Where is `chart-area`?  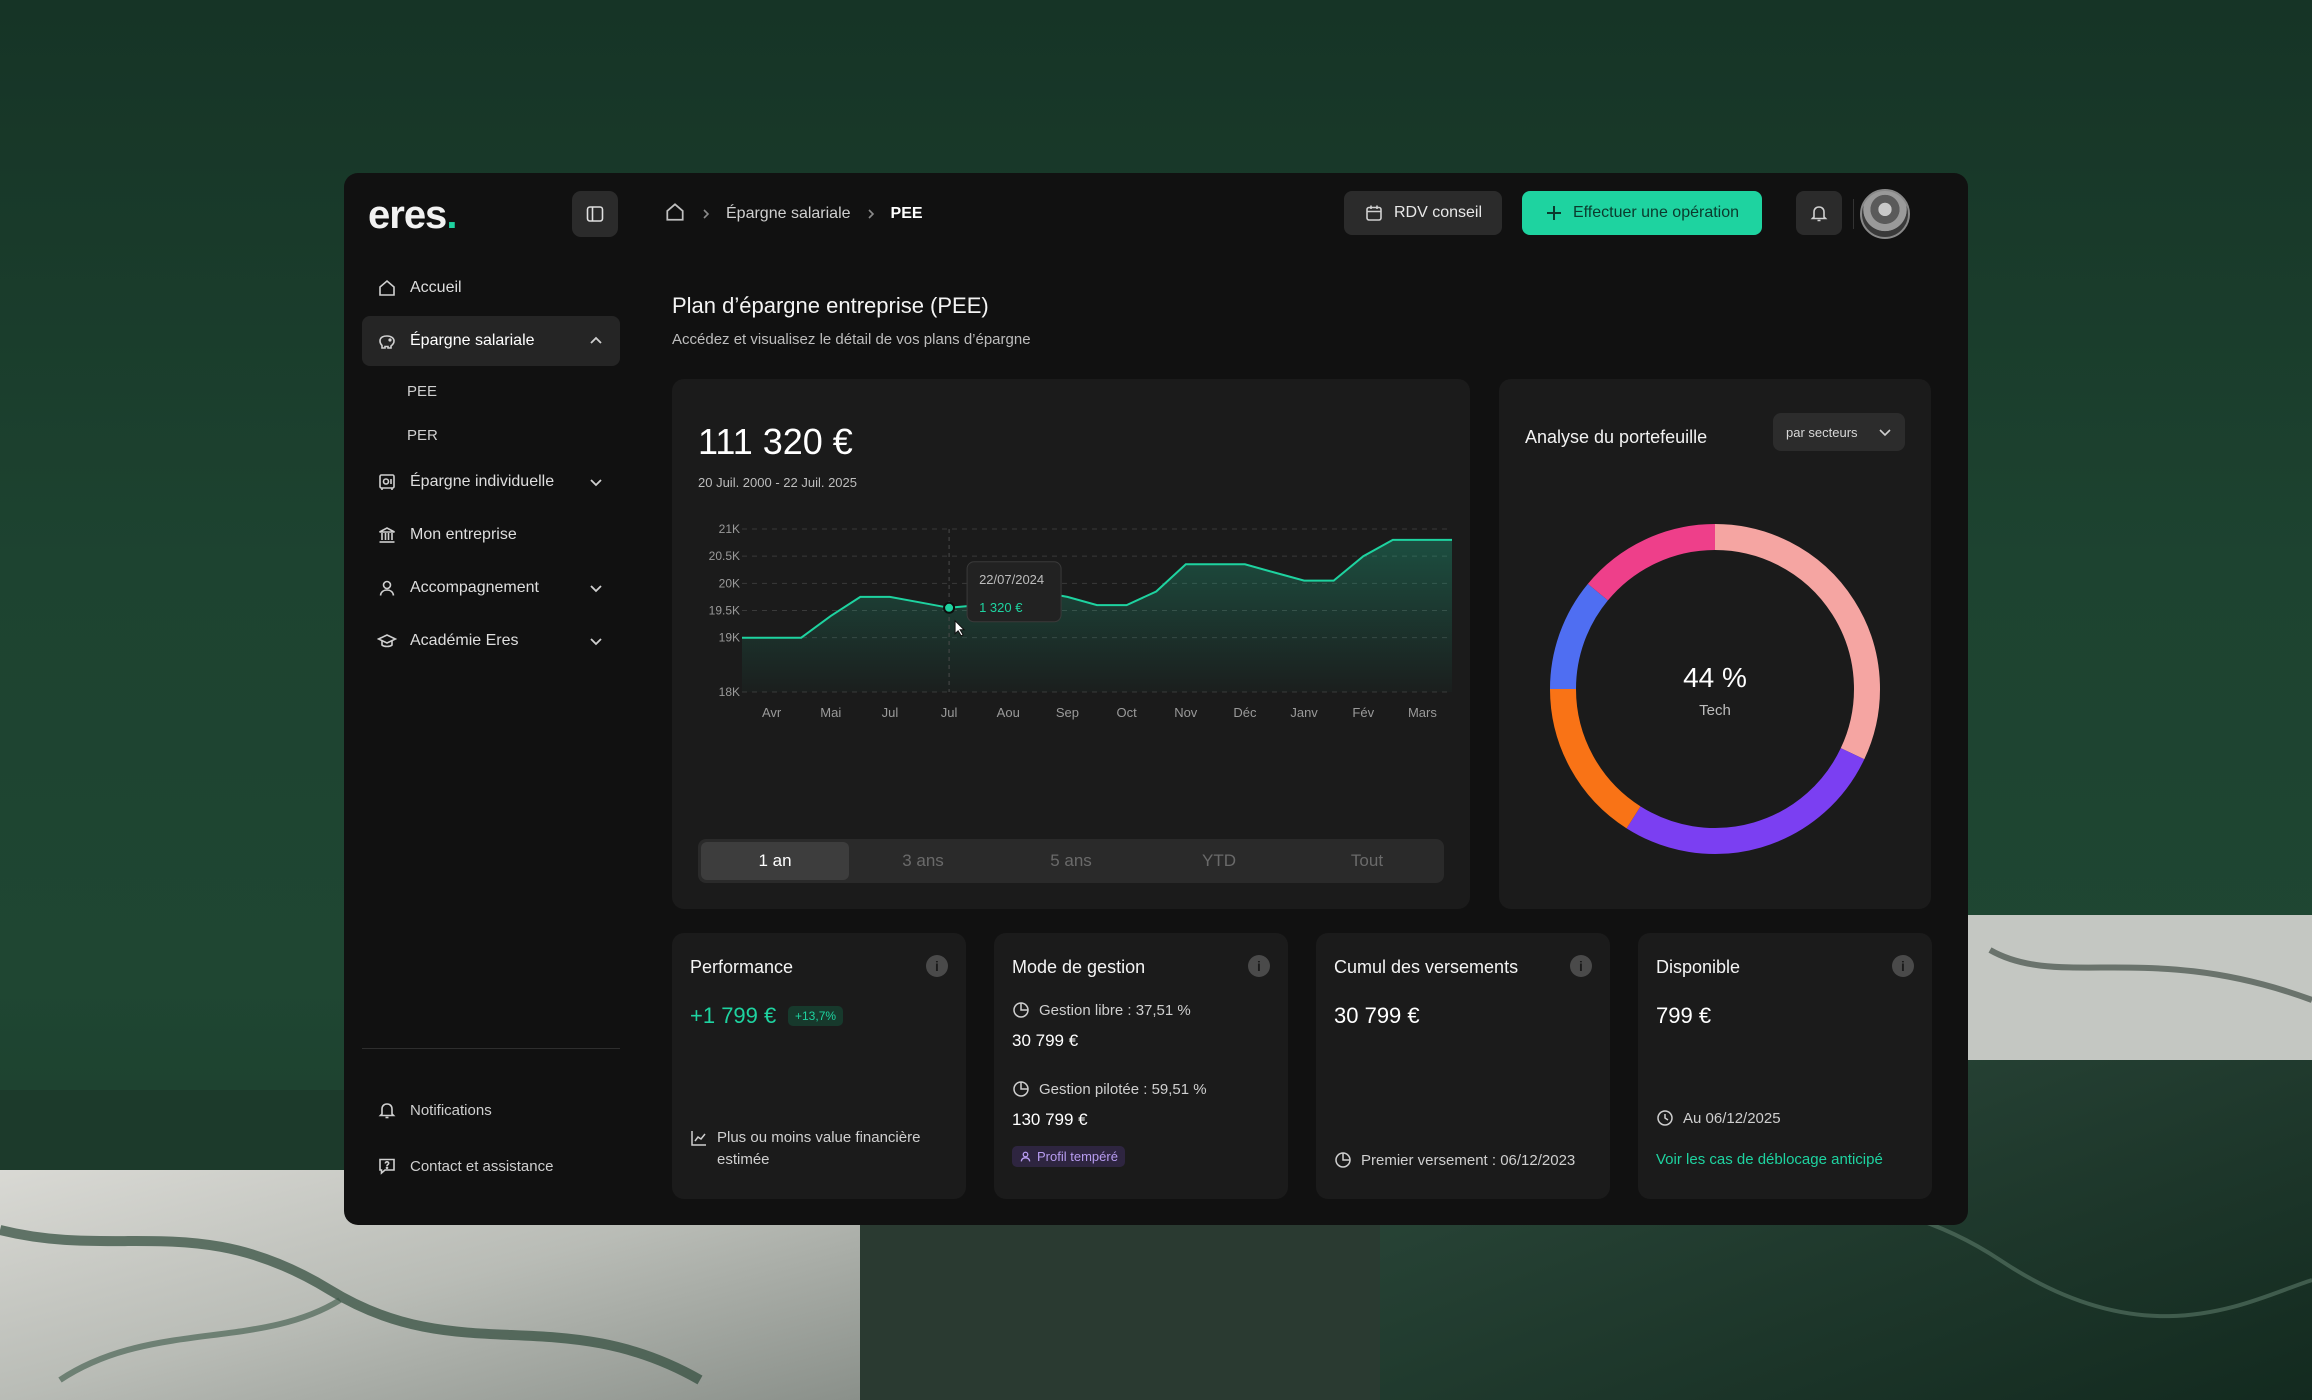
chart-area is located at coordinates (1097, 615).